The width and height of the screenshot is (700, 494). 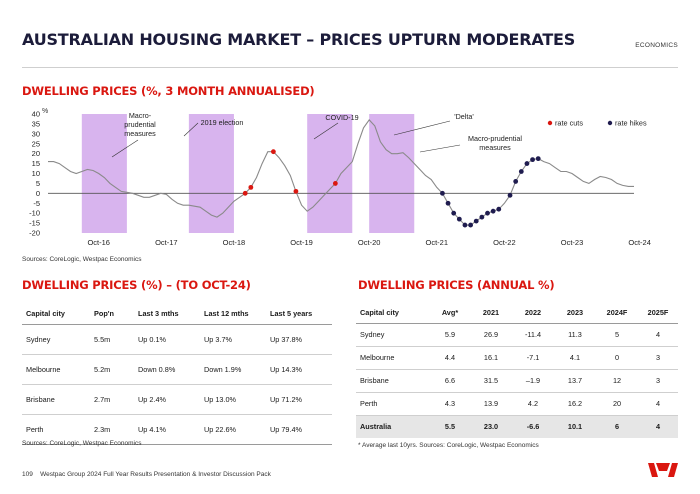 I want to click on table-cell: 16.2, so click(x=575, y=404).